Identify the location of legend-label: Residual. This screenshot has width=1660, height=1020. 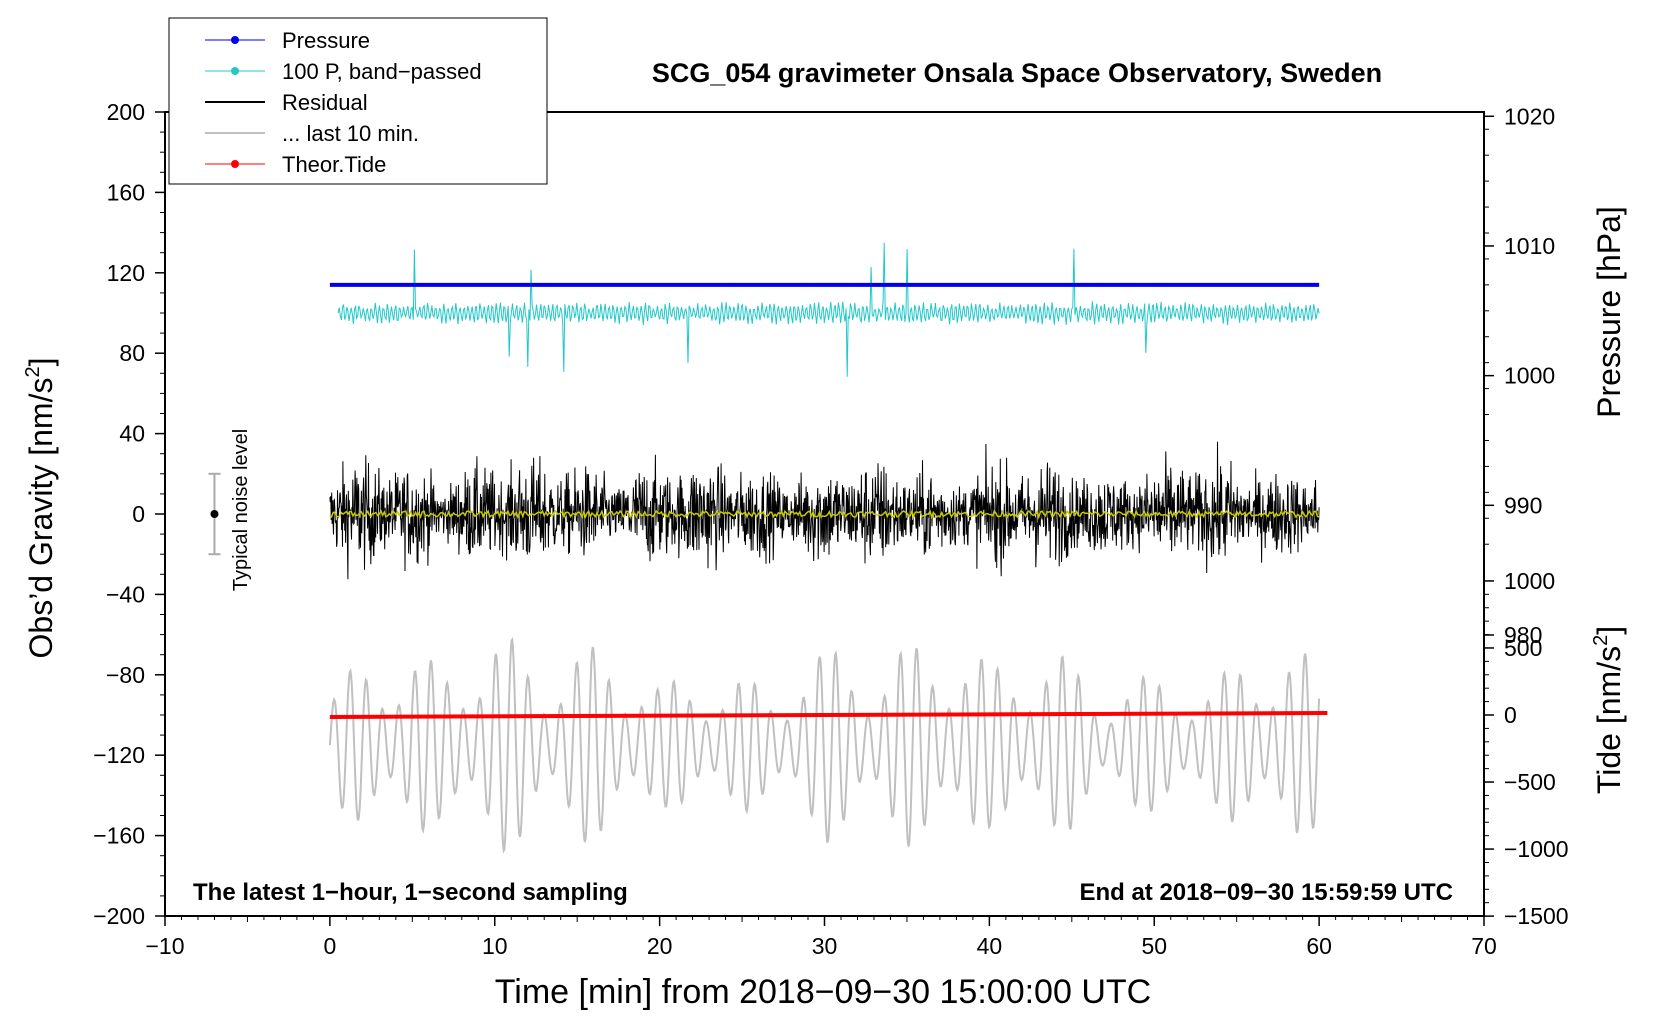
(325, 102).